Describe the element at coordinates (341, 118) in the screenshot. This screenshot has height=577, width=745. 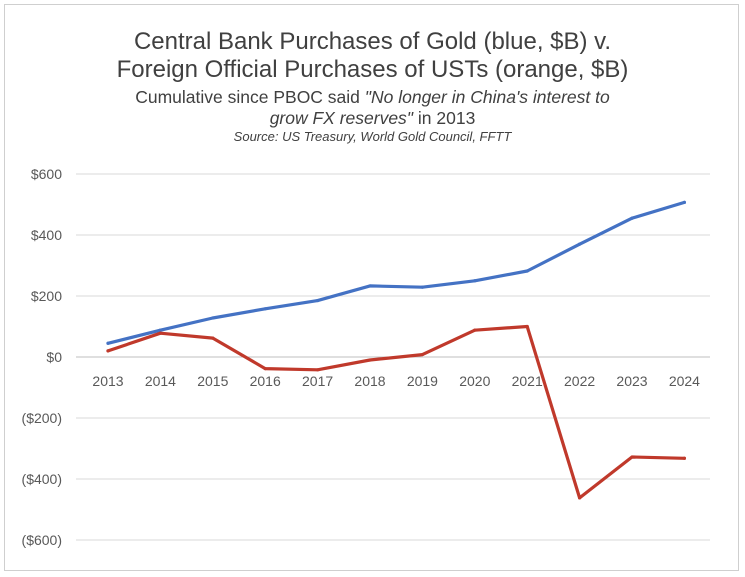
I see `subtitle-quote-2: grow FX reserves"` at that location.